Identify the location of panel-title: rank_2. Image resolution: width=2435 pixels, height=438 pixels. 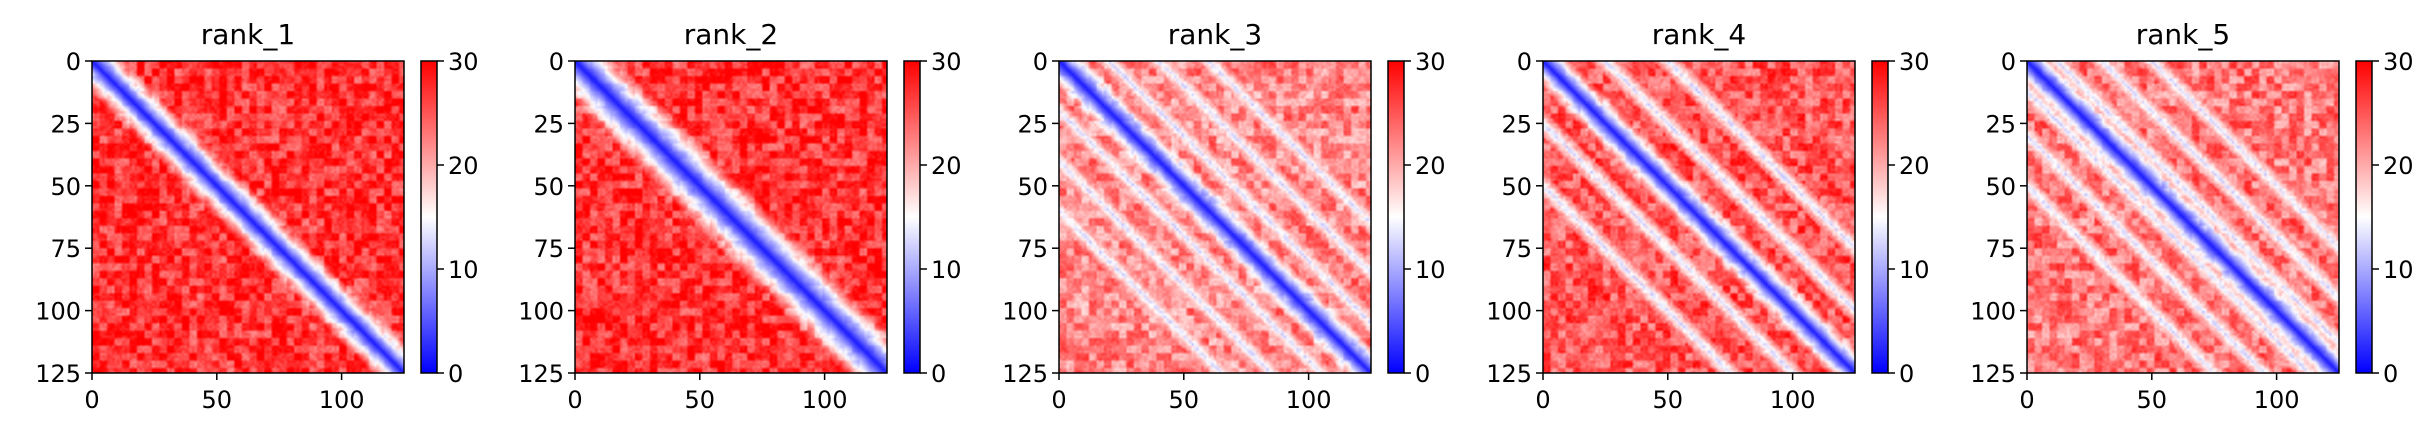
(731, 34).